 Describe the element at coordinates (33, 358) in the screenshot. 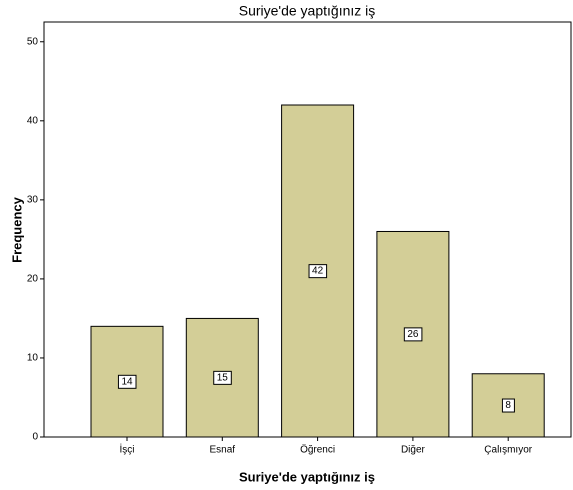

I see `y-tick-label: 10` at that location.